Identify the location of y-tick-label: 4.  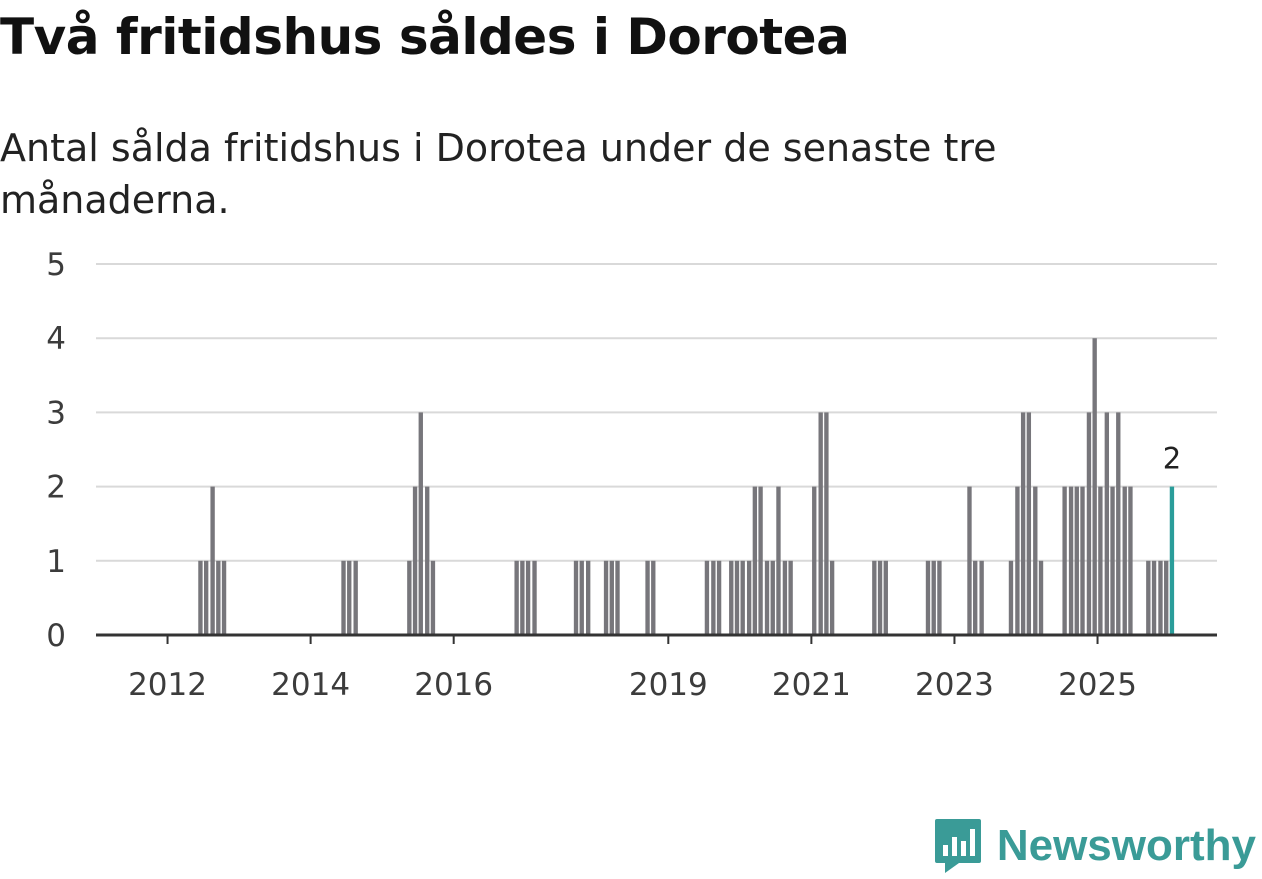
(56, 339).